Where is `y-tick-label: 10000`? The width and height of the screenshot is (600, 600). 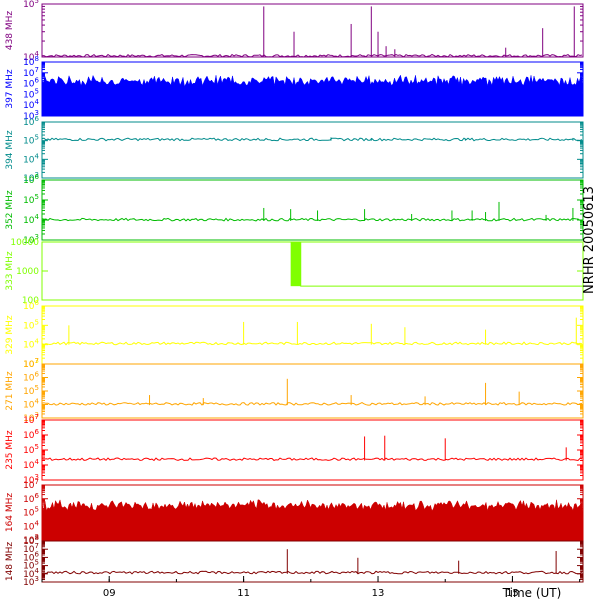 y-tick-label: 10000 is located at coordinates (24, 243).